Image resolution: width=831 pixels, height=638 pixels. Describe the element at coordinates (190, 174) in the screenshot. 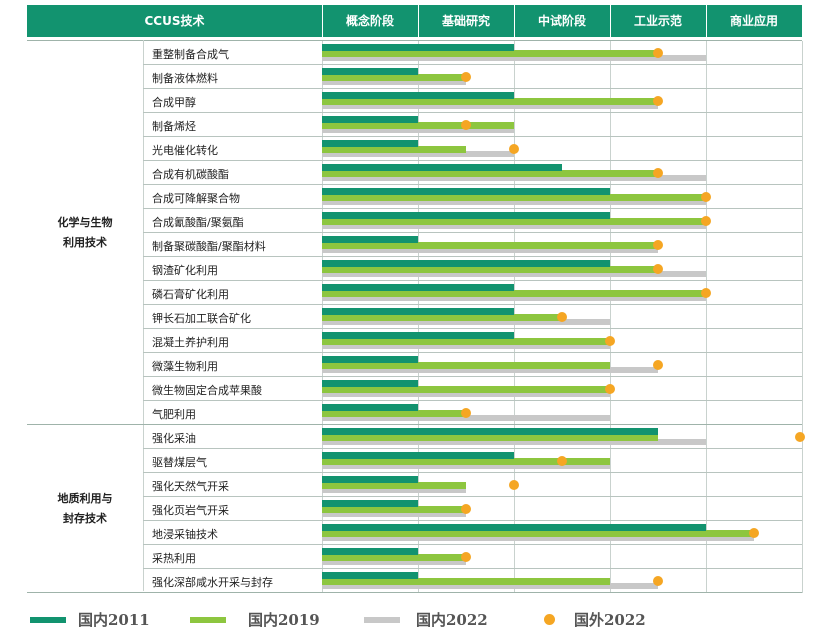

I see `category-label: 合成有机碳酸酯` at that location.